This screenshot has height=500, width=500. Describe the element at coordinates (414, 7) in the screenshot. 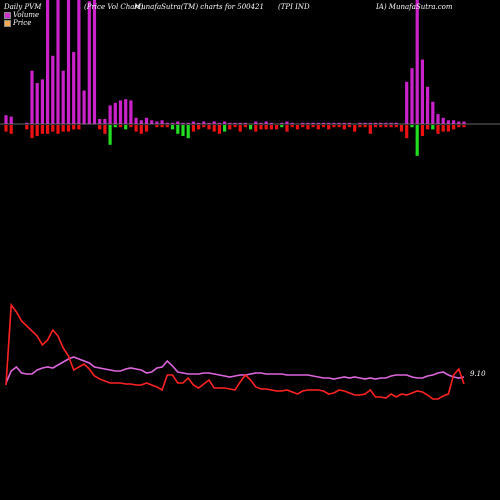

I see `header-right2: IA) MunafaSutra.com` at that location.